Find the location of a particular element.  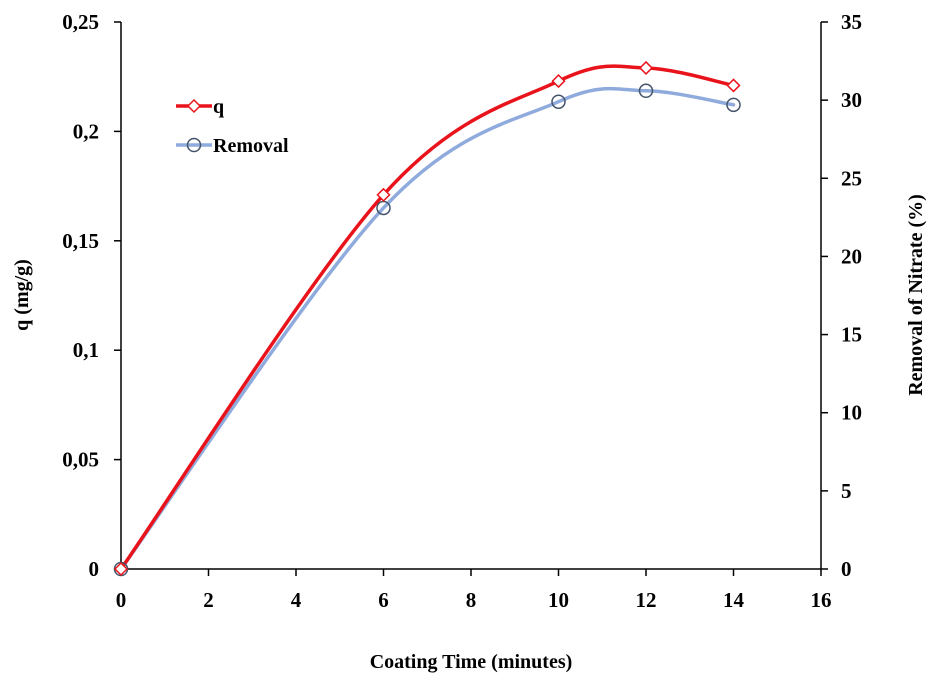

y2-tick-label: 25 is located at coordinates (851, 178).